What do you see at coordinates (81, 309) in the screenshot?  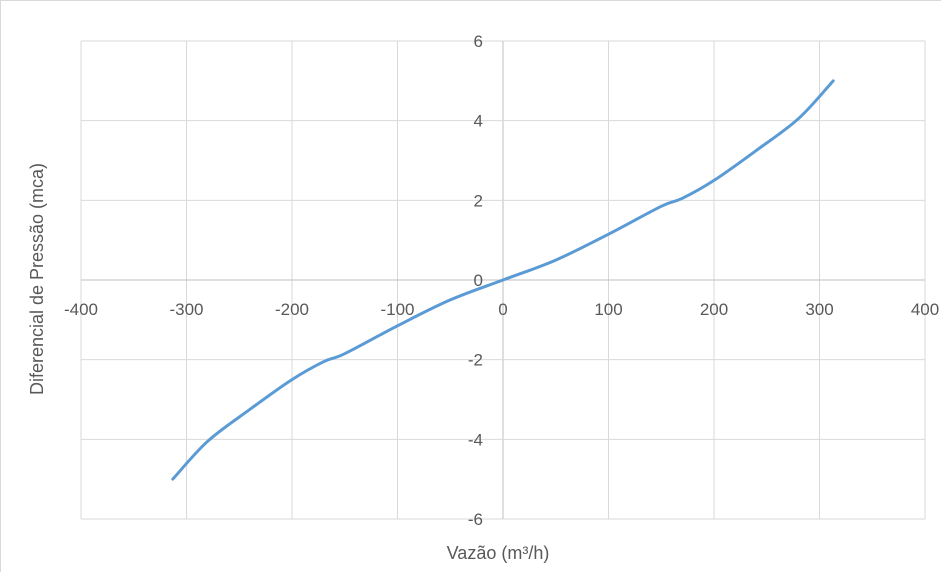 I see `x-tick-label: -400` at bounding box center [81, 309].